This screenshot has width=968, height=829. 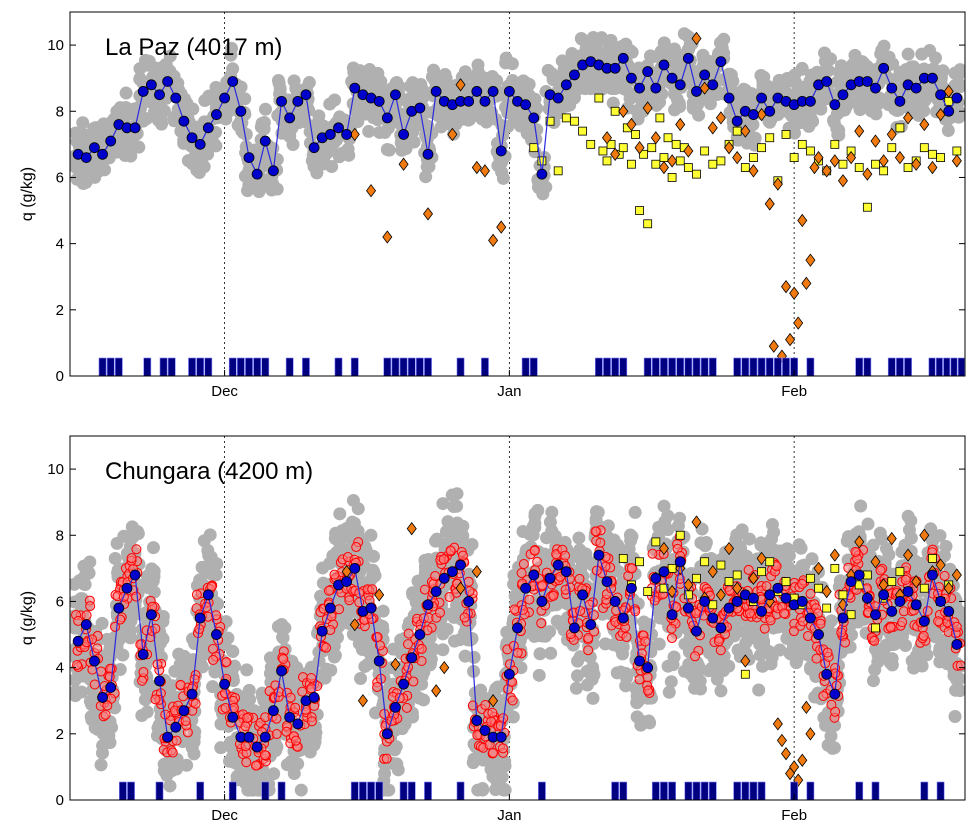 I want to click on x-tick-label: Dec, so click(x=224, y=391).